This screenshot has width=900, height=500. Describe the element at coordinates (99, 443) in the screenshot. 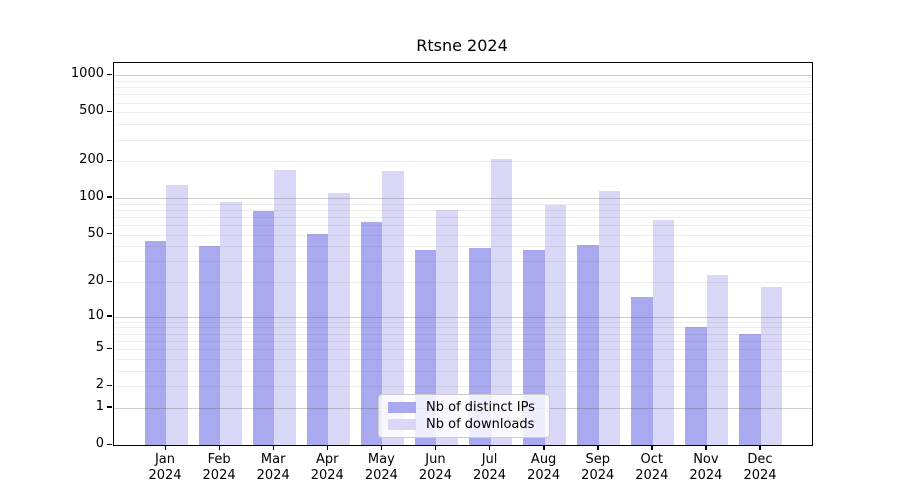

I see `y-tick-label-0: 0` at that location.